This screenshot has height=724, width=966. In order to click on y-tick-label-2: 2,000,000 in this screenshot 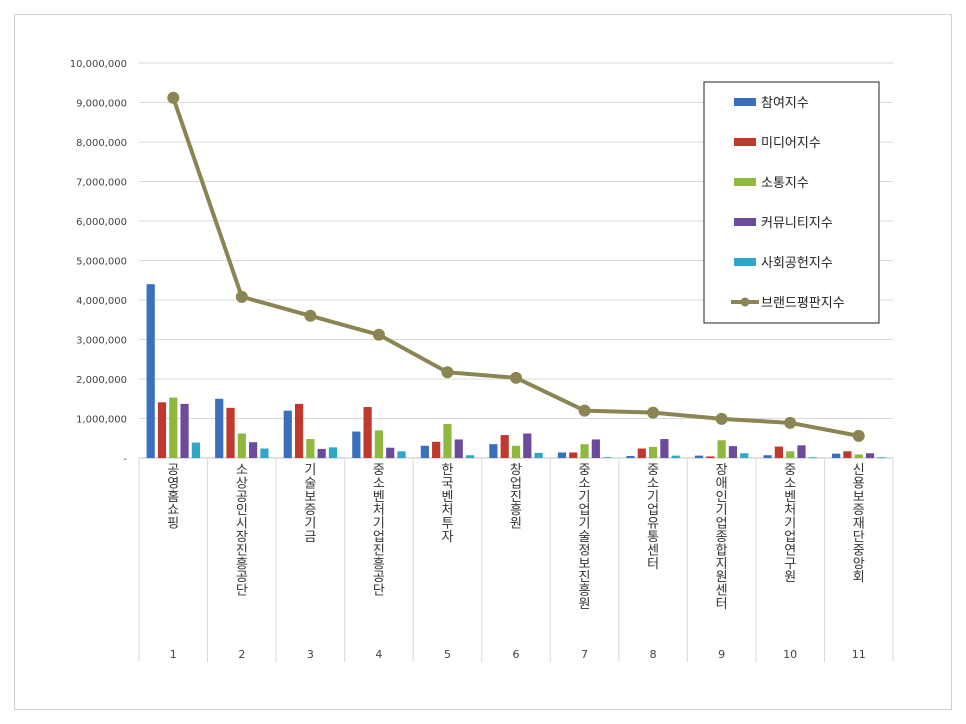, I will do `click(101, 380)`.